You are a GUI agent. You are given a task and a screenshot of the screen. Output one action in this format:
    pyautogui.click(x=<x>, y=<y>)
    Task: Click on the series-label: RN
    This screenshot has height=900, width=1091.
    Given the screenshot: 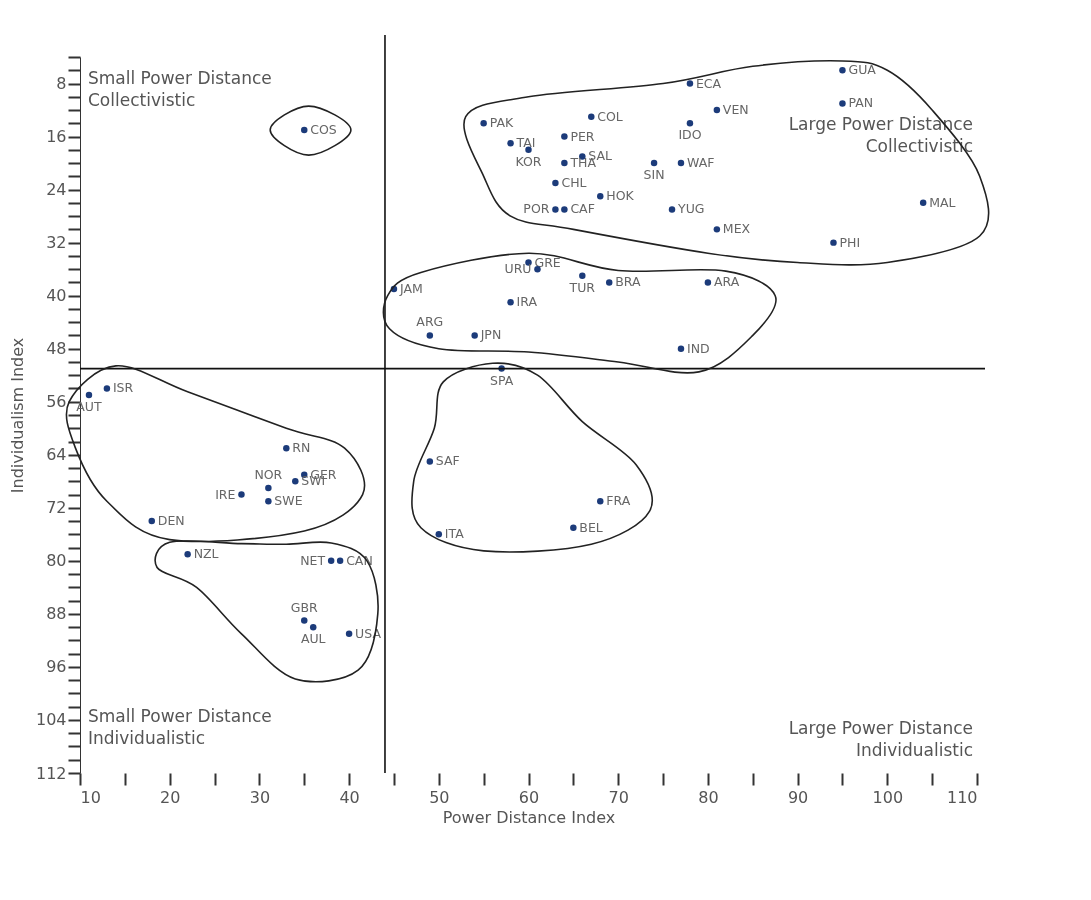 What is the action you would take?
    pyautogui.click(x=301, y=448)
    